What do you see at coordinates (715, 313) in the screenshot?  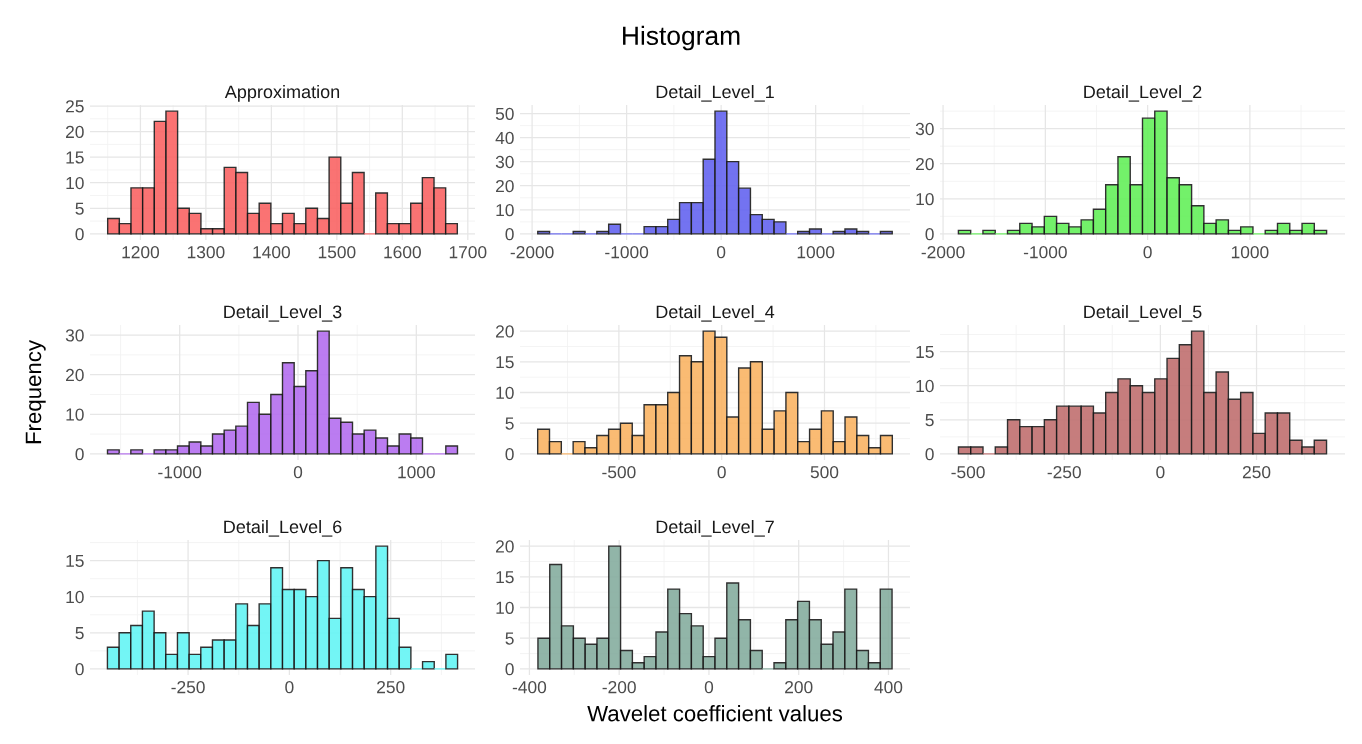 I see `chart-title: Detail_Level_4` at bounding box center [715, 313].